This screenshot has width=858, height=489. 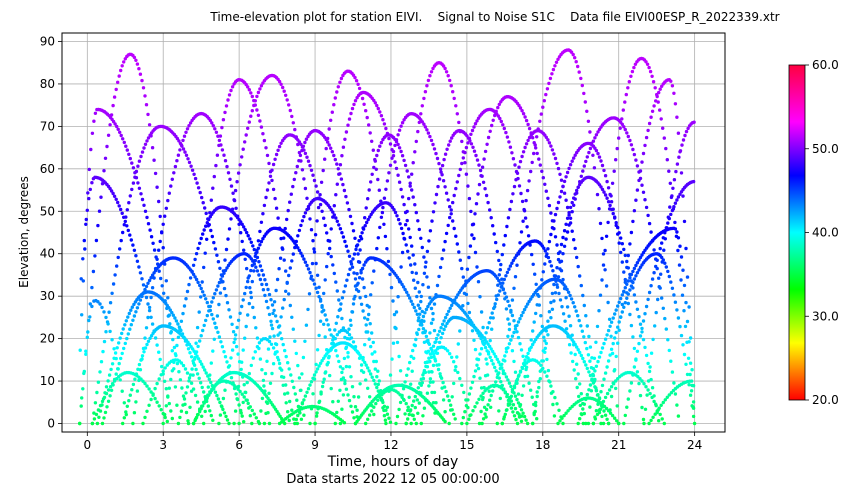 What do you see at coordinates (466, 445) in the screenshot?
I see `x-tick-label: 15` at bounding box center [466, 445].